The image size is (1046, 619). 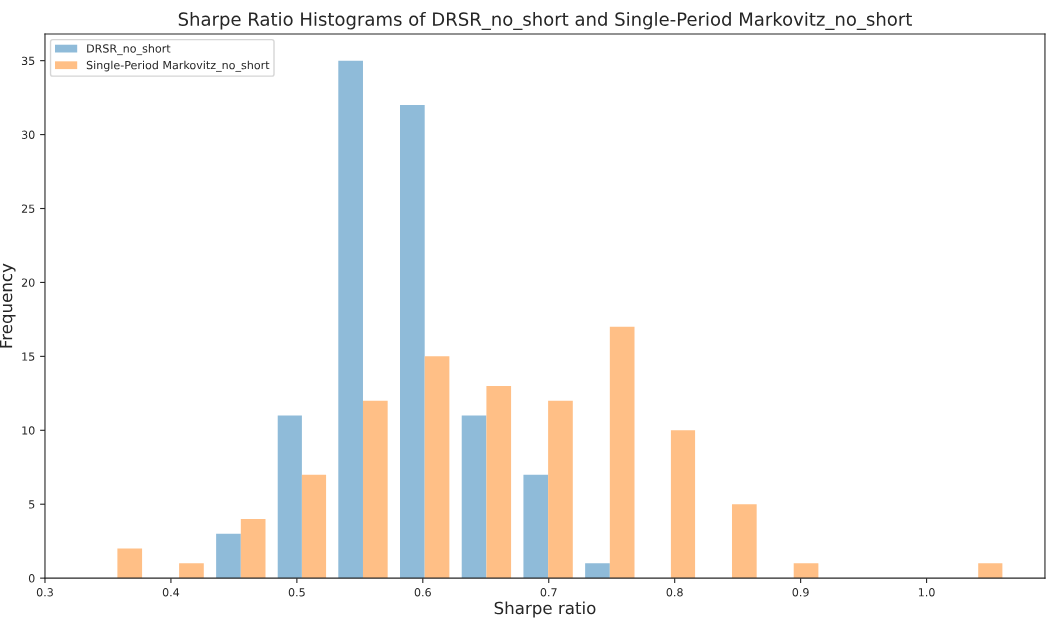 What do you see at coordinates (800, 592) in the screenshot?
I see `x-tick-label: 0.9` at bounding box center [800, 592].